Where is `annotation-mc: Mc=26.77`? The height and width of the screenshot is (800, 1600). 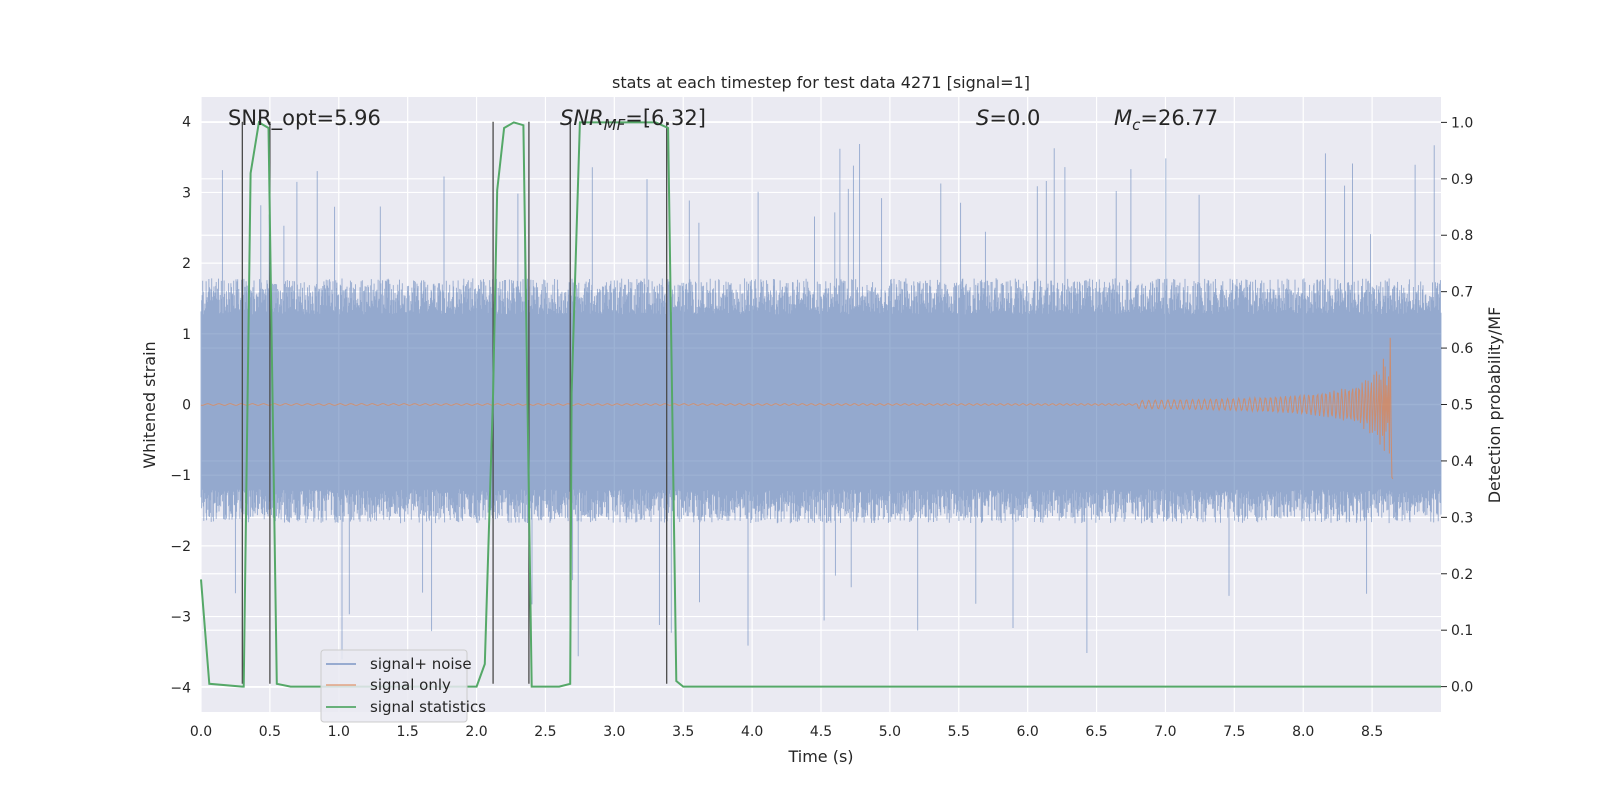
annotation-mc: Mc=26.77 is located at coordinates (1166, 120).